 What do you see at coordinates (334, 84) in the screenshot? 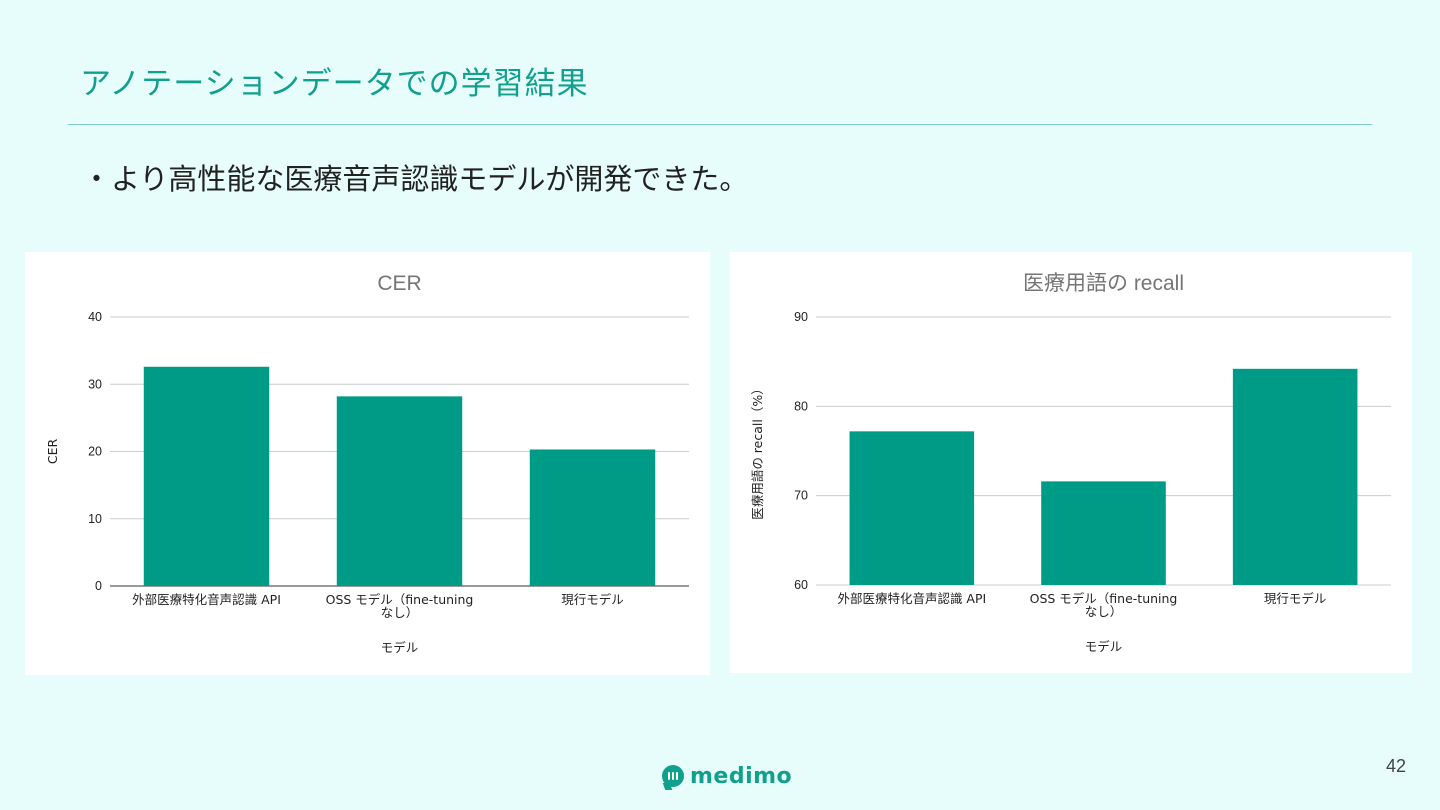
I see `slide-title: アノテーションデータでの学習結果` at bounding box center [334, 84].